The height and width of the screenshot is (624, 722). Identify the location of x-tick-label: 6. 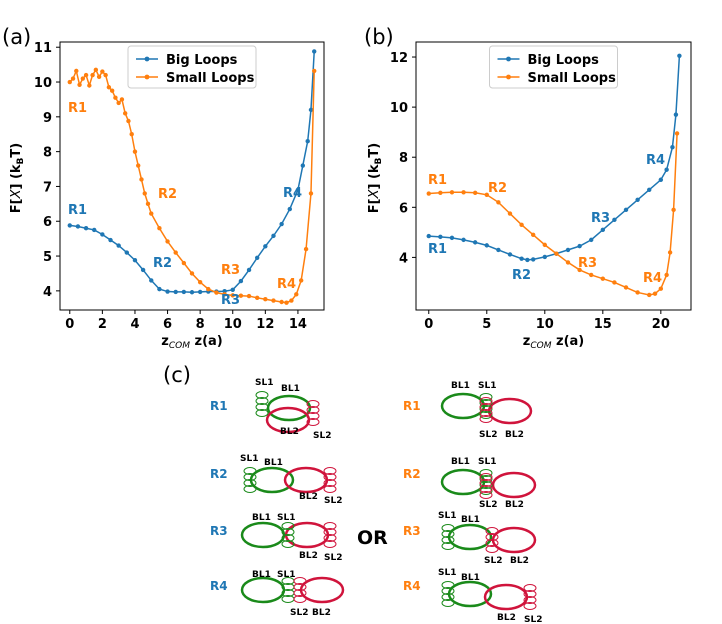
(167, 324).